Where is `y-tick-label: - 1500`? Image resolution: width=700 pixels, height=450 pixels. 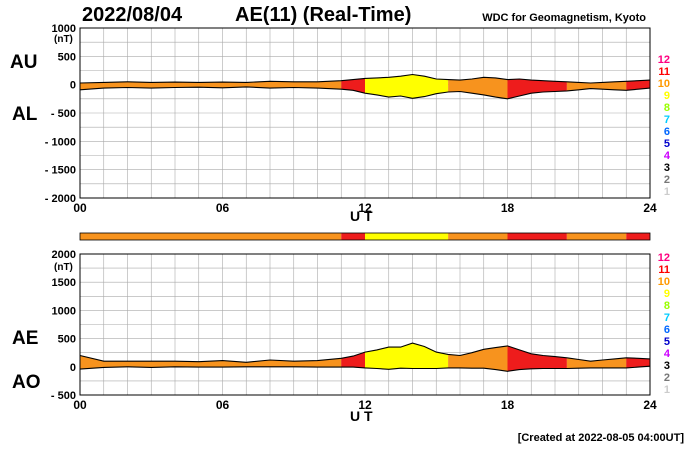 y-tick-label: - 1500 is located at coordinates (60, 171).